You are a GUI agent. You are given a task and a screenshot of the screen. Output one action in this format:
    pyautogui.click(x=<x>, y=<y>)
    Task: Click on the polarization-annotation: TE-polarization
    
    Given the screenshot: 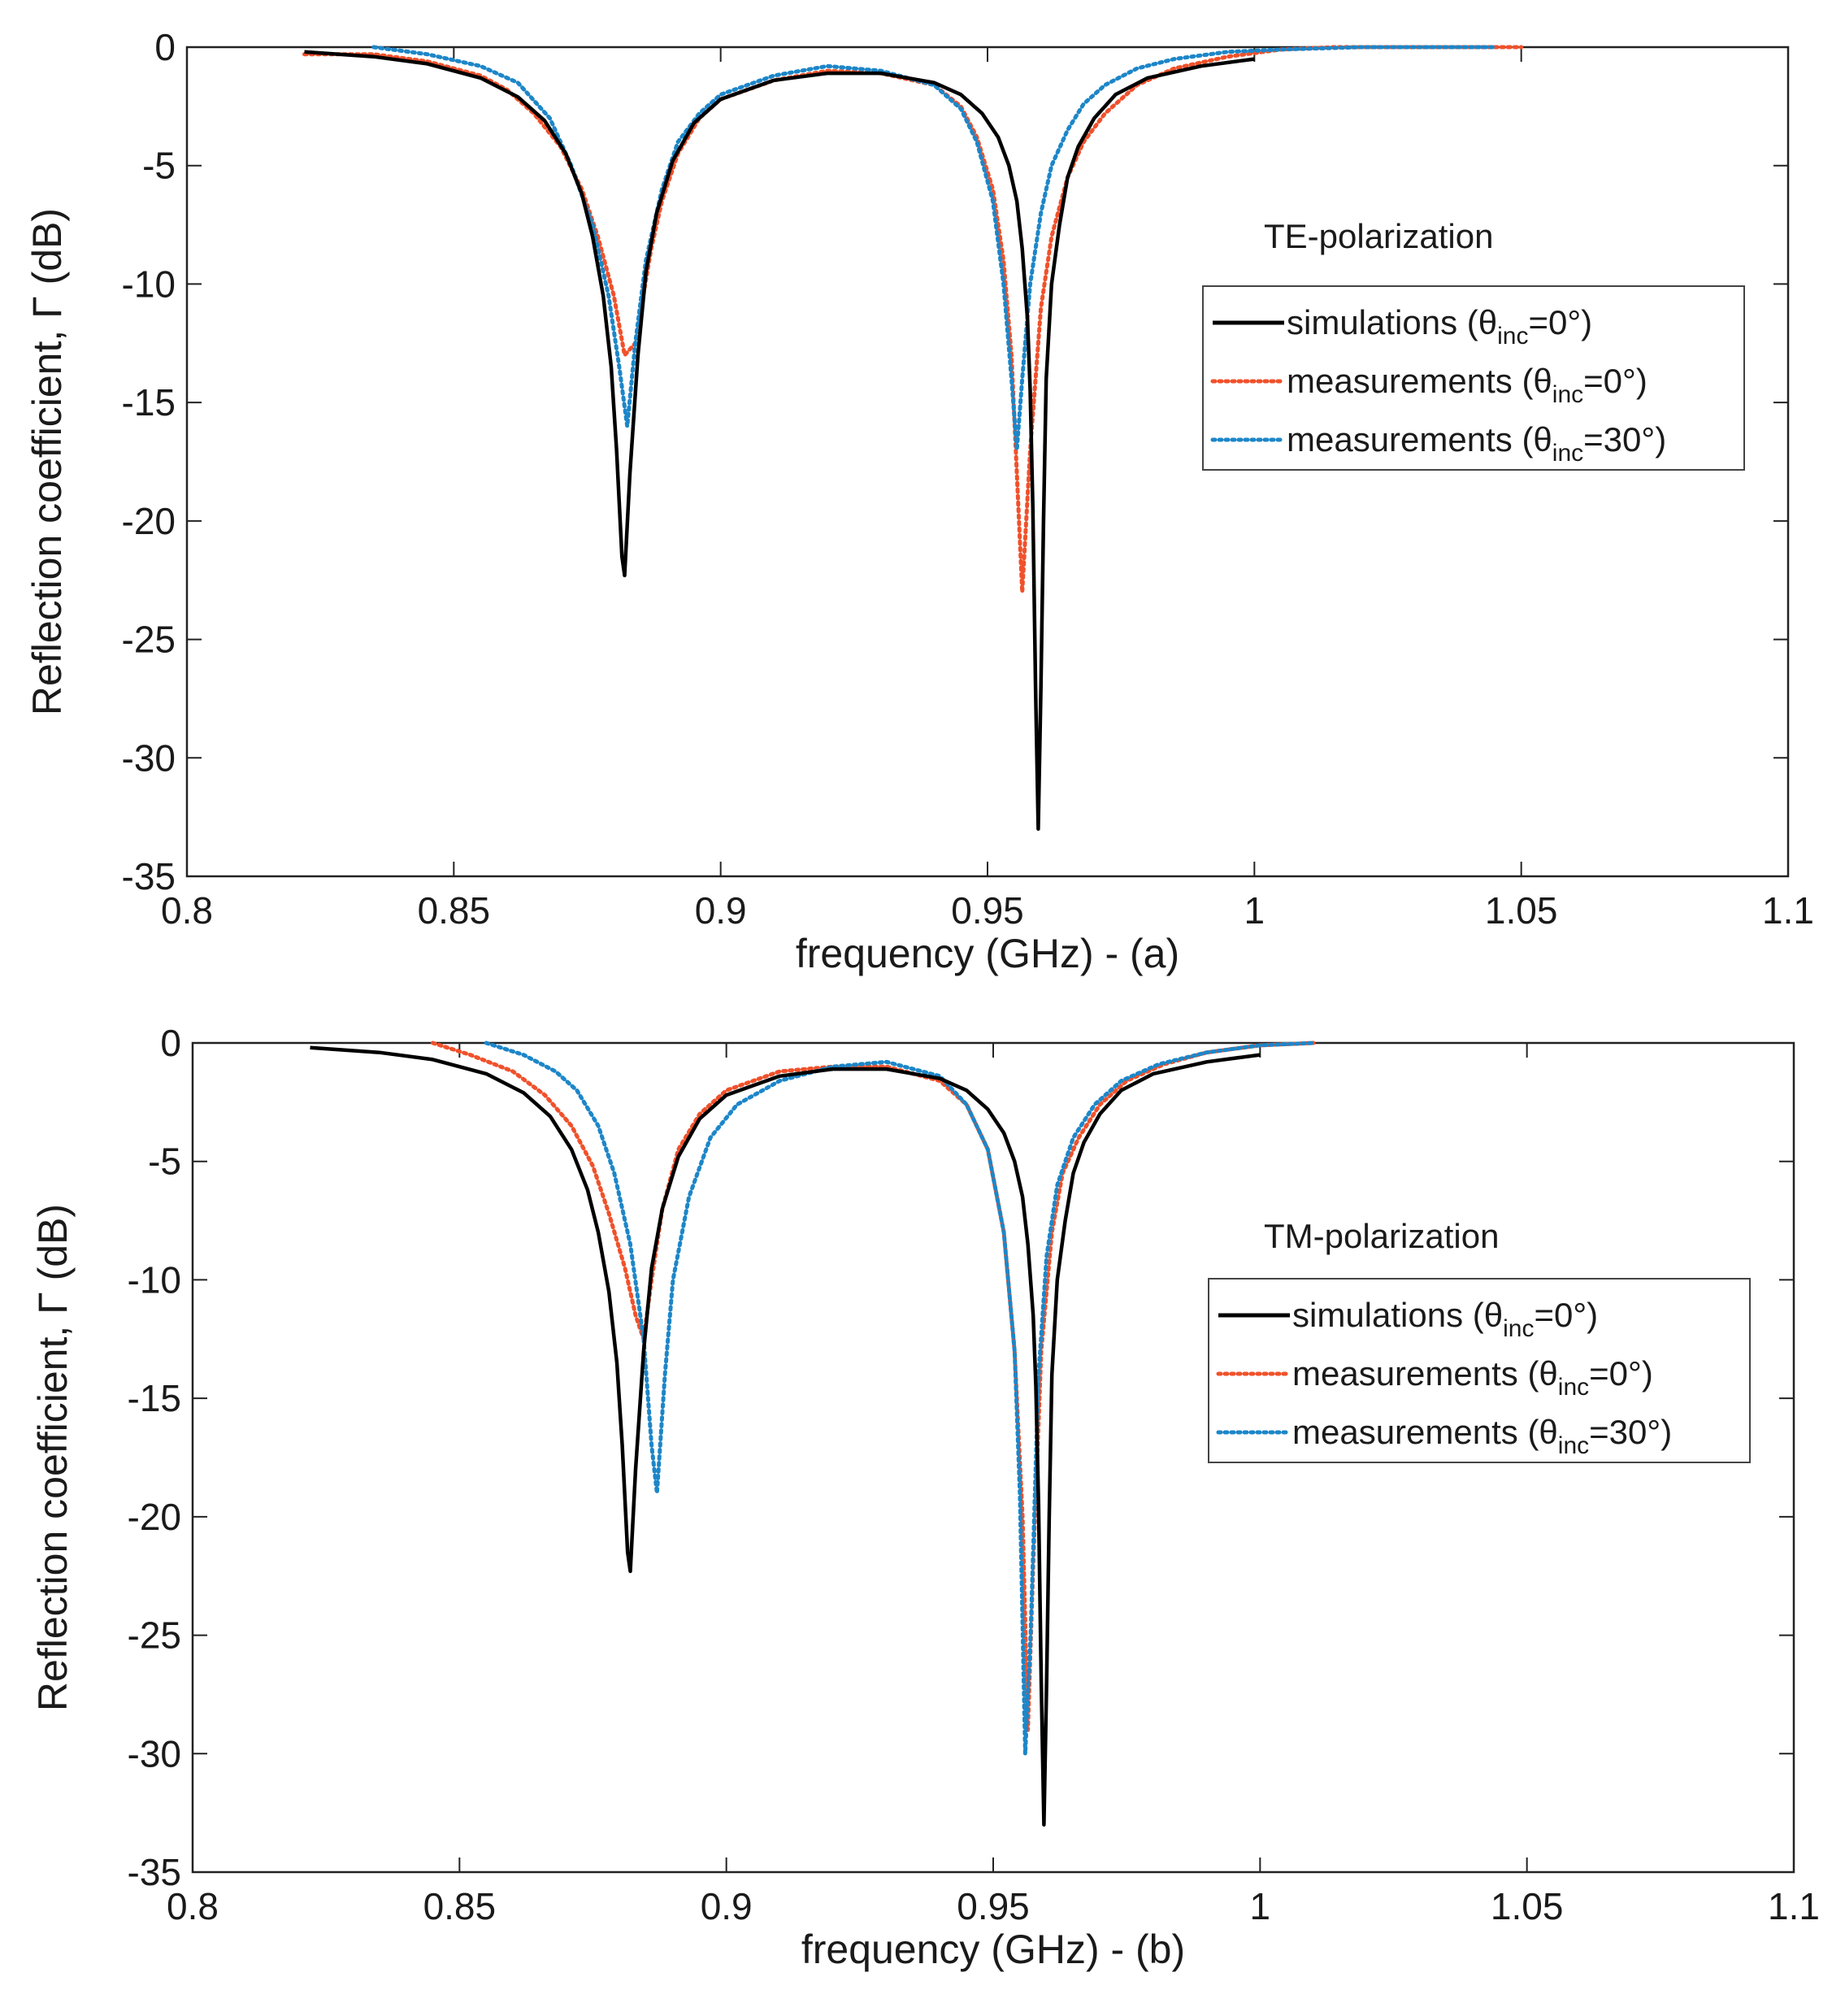 What is the action you would take?
    pyautogui.click(x=1378, y=236)
    